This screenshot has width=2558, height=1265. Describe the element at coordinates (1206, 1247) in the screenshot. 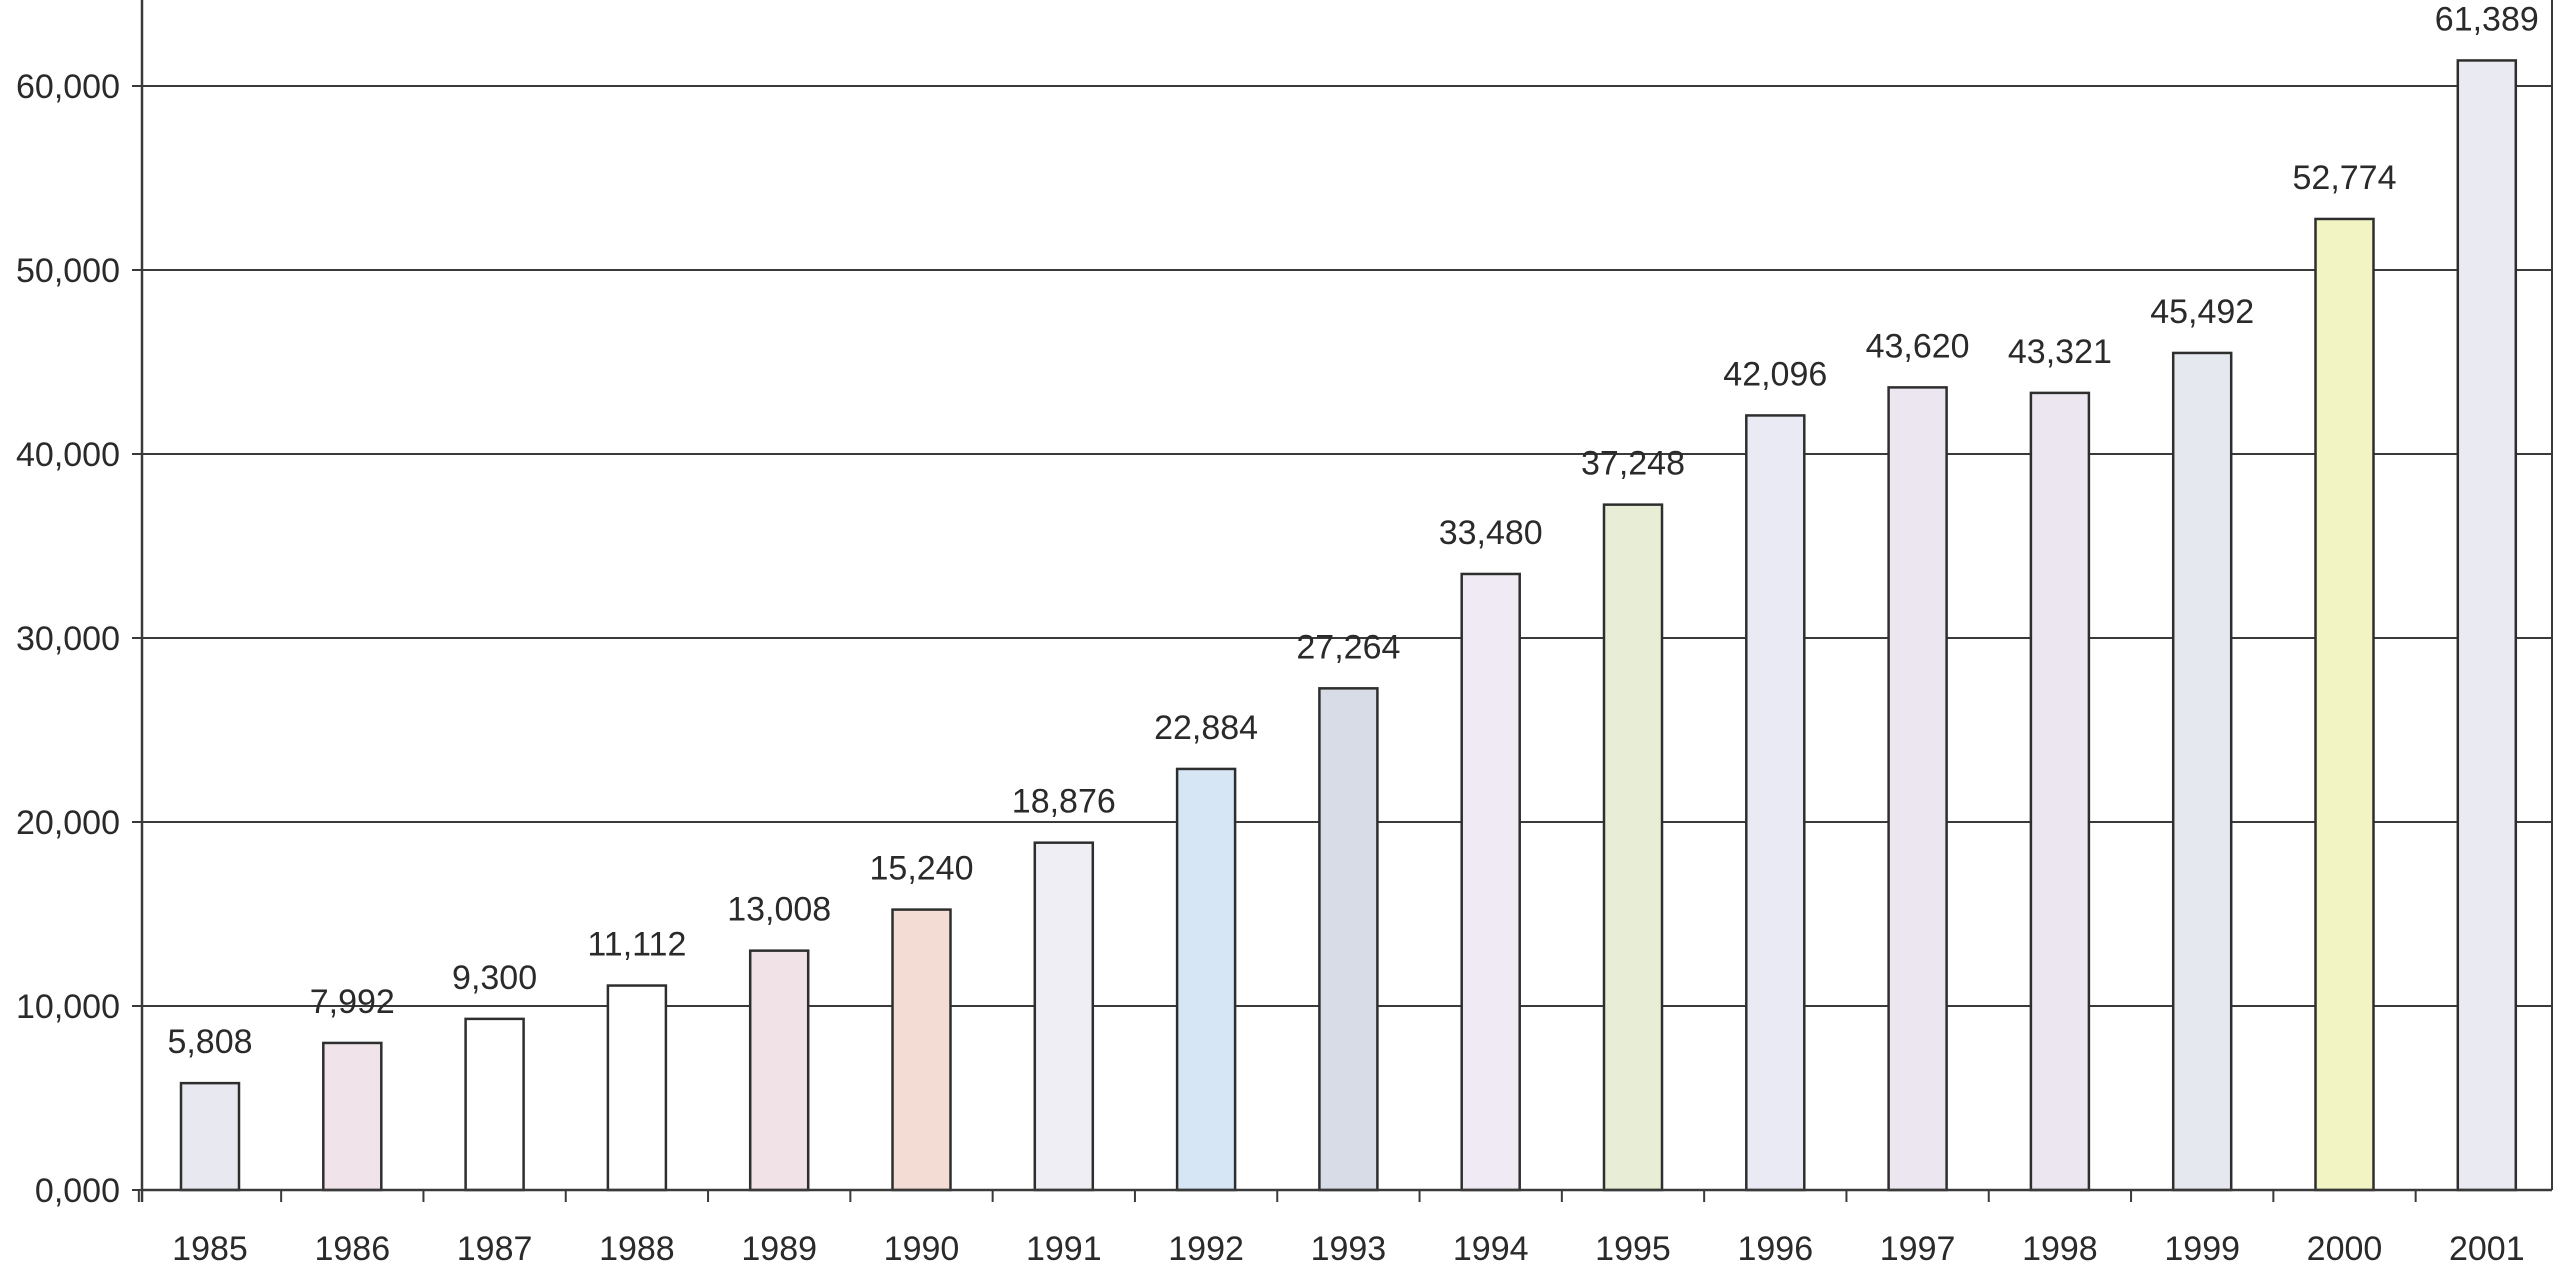

I see `x-tick-label-1992: 1992` at that location.